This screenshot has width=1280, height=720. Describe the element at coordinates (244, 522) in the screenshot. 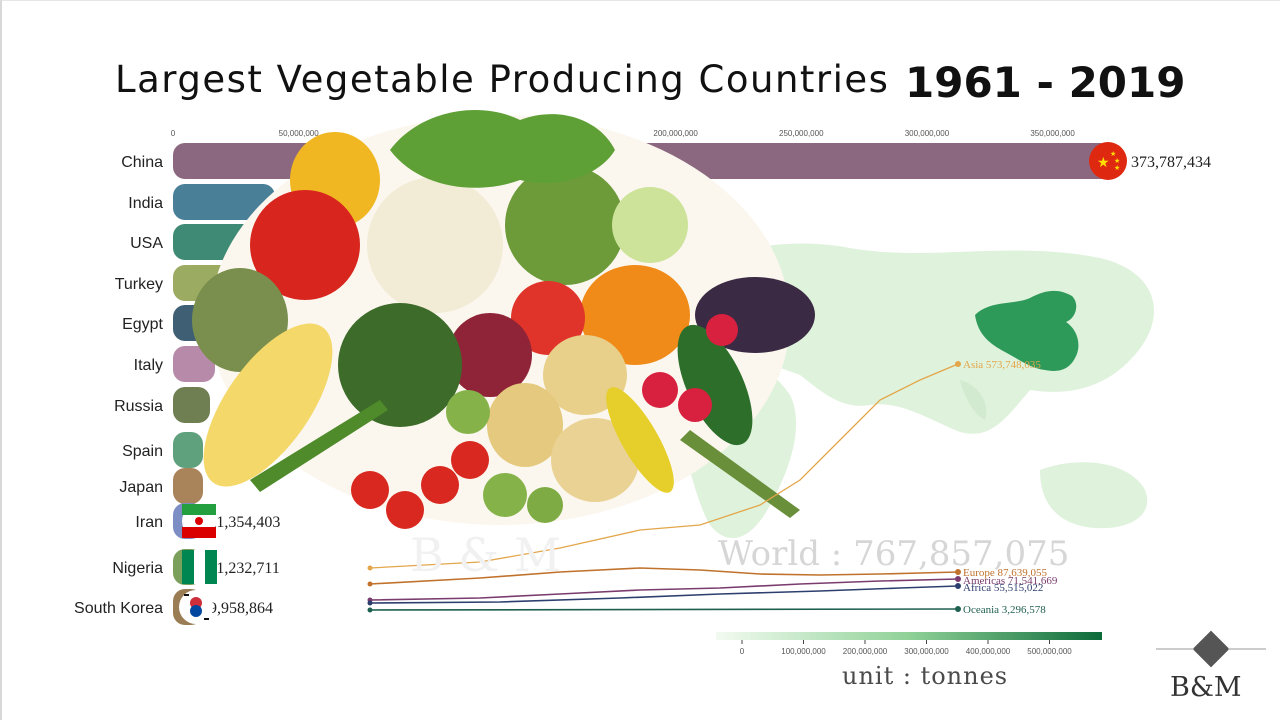

I see `value-label: 11,354,403` at that location.